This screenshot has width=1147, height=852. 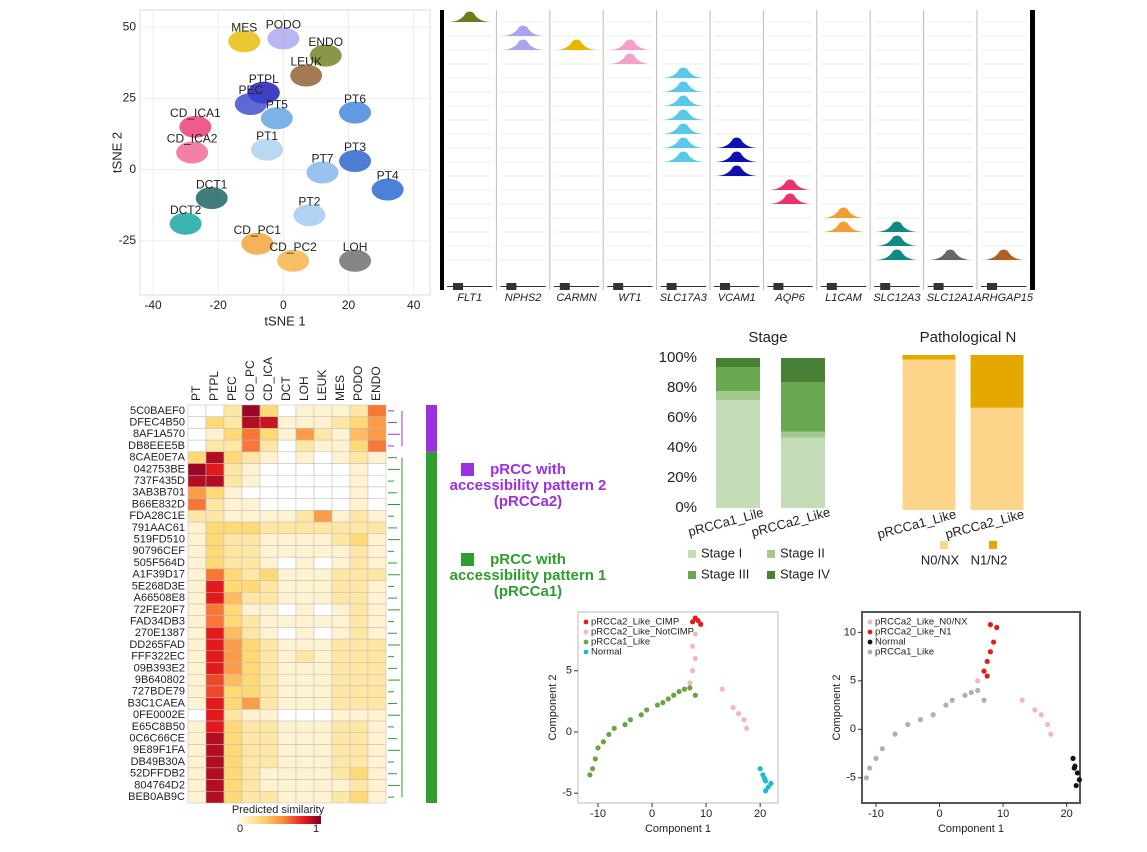 I want to click on row-label: DB49B30A, so click(x=158, y=762).